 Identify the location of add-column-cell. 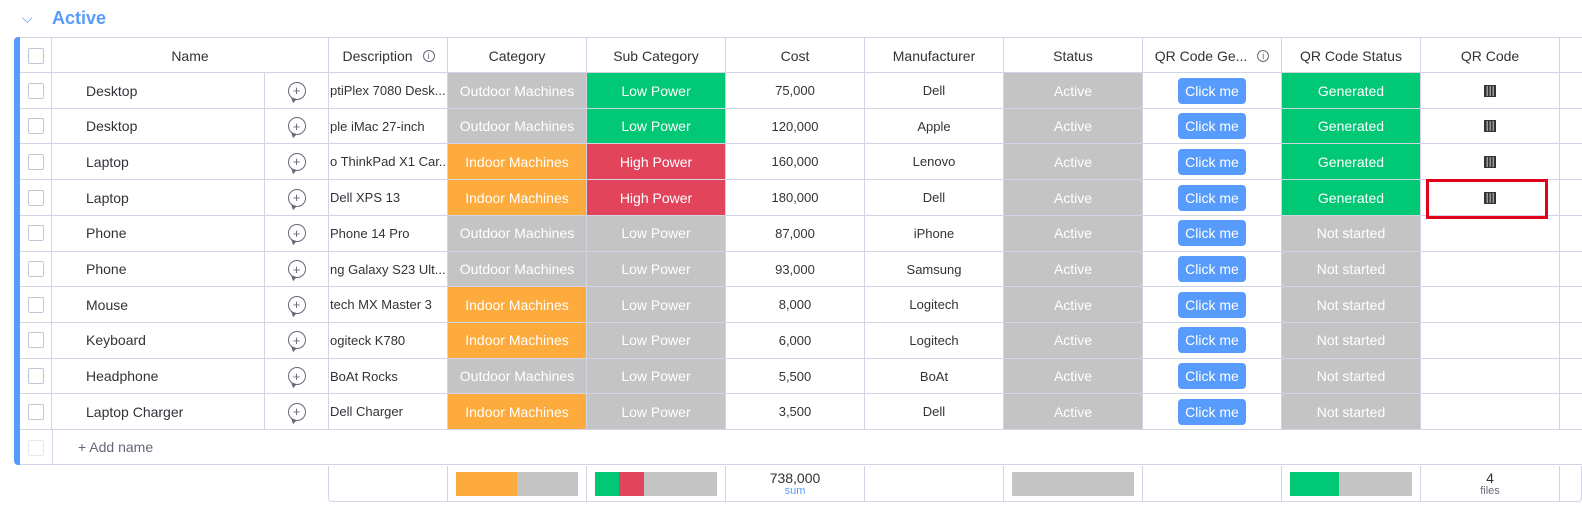
(1571, 55).